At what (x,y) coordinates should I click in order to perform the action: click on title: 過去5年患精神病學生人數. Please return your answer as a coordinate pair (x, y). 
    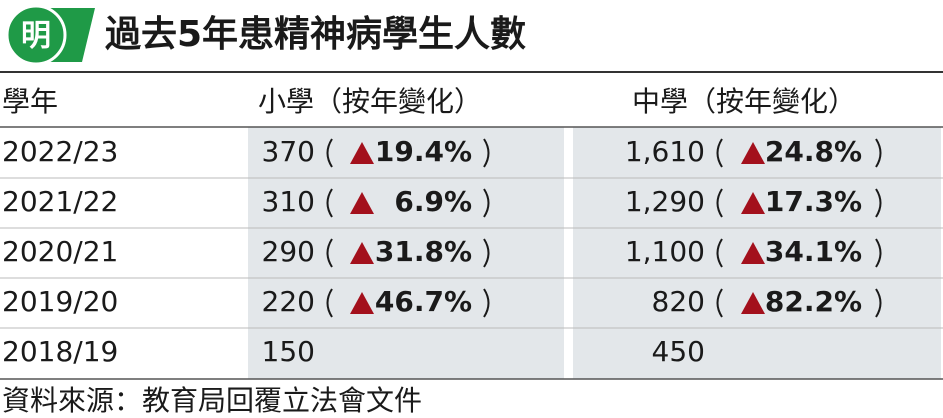
    Looking at the image, I should click on (315, 34).